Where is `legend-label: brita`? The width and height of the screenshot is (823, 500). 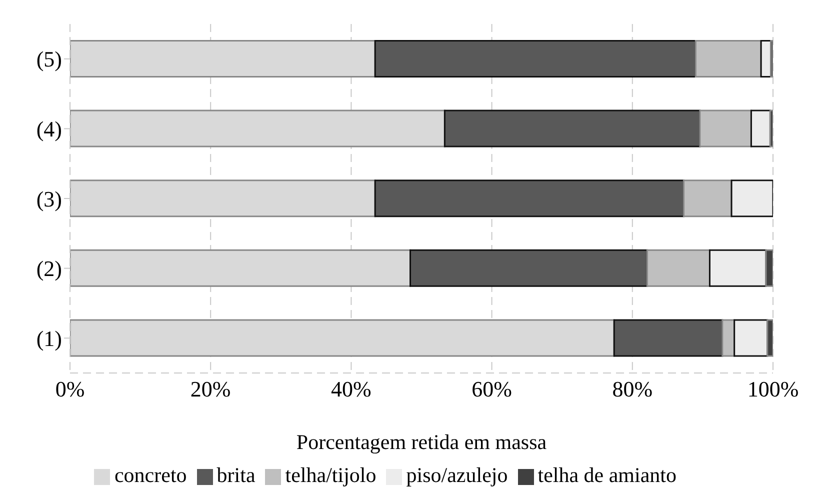
legend-label: brita is located at coordinates (236, 475).